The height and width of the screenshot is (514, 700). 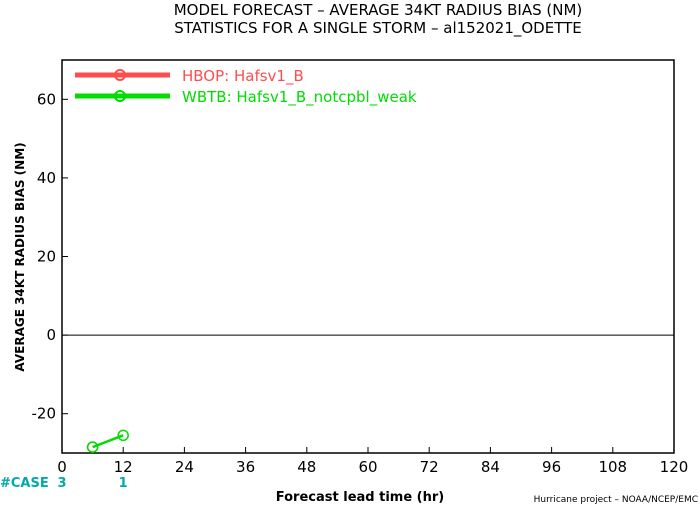 I want to click on y-tick-label: 40, so click(x=46, y=178).